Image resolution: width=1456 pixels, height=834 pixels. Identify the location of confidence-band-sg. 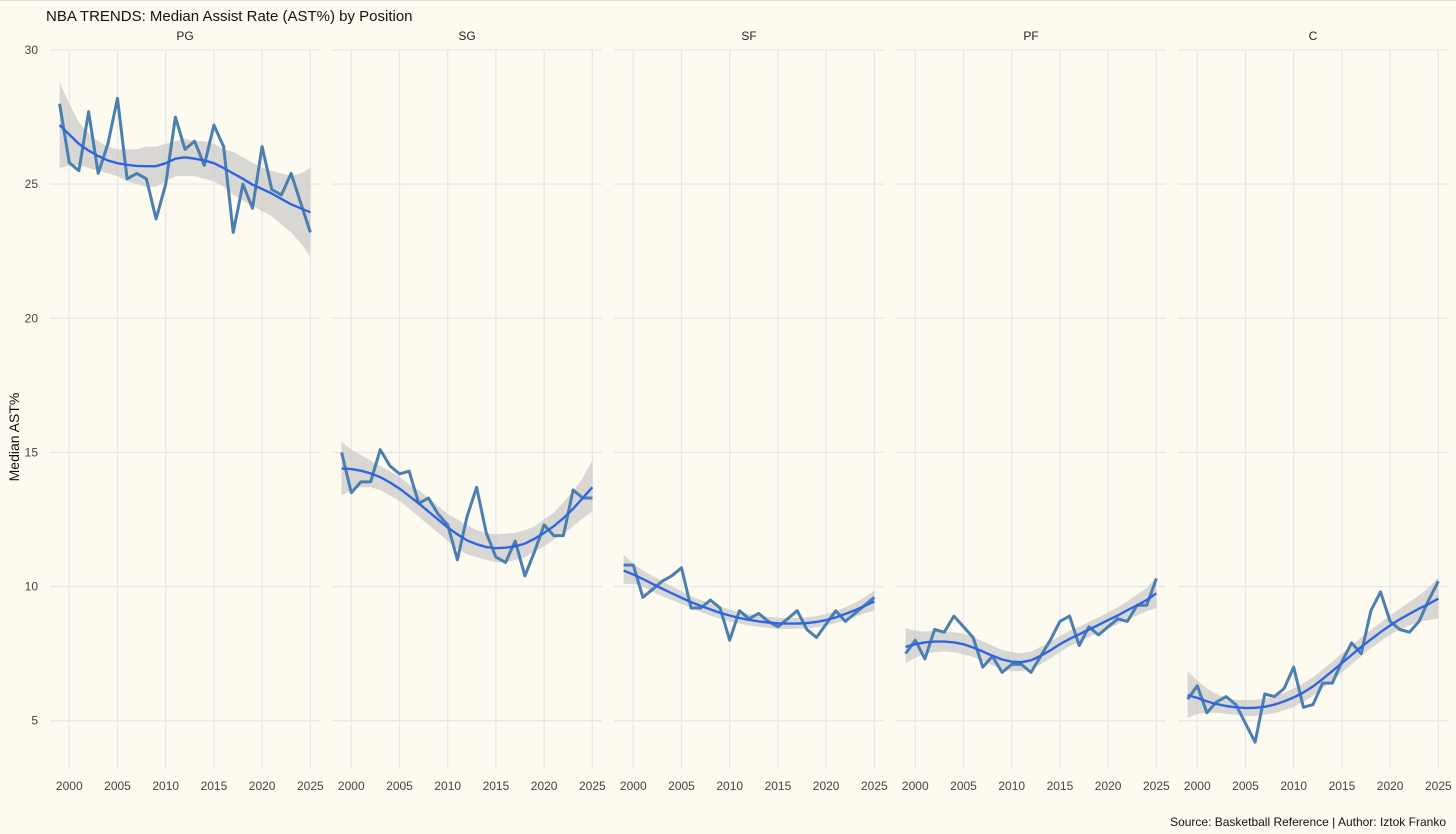
(467, 502).